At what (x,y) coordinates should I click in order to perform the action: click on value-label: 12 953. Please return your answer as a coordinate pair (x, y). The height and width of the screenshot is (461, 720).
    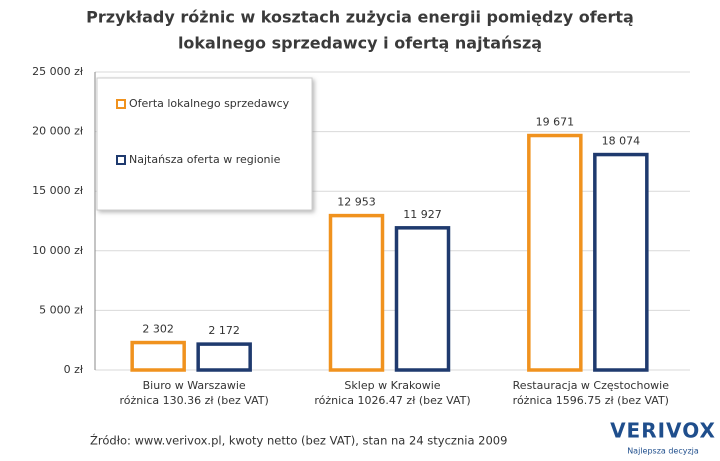
    Looking at the image, I should click on (356, 202).